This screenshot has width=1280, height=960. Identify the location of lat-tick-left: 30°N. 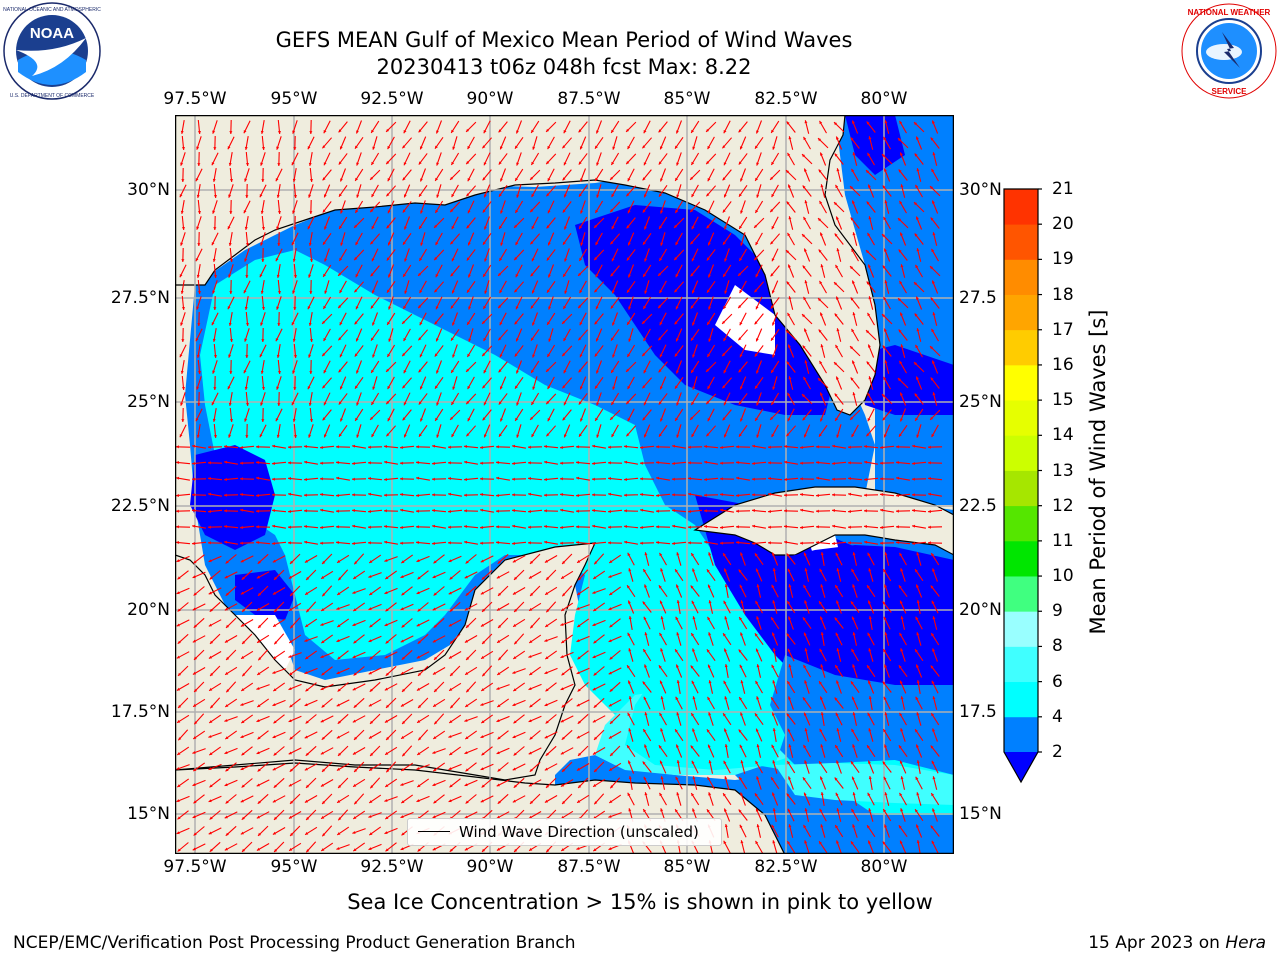
(148, 190).